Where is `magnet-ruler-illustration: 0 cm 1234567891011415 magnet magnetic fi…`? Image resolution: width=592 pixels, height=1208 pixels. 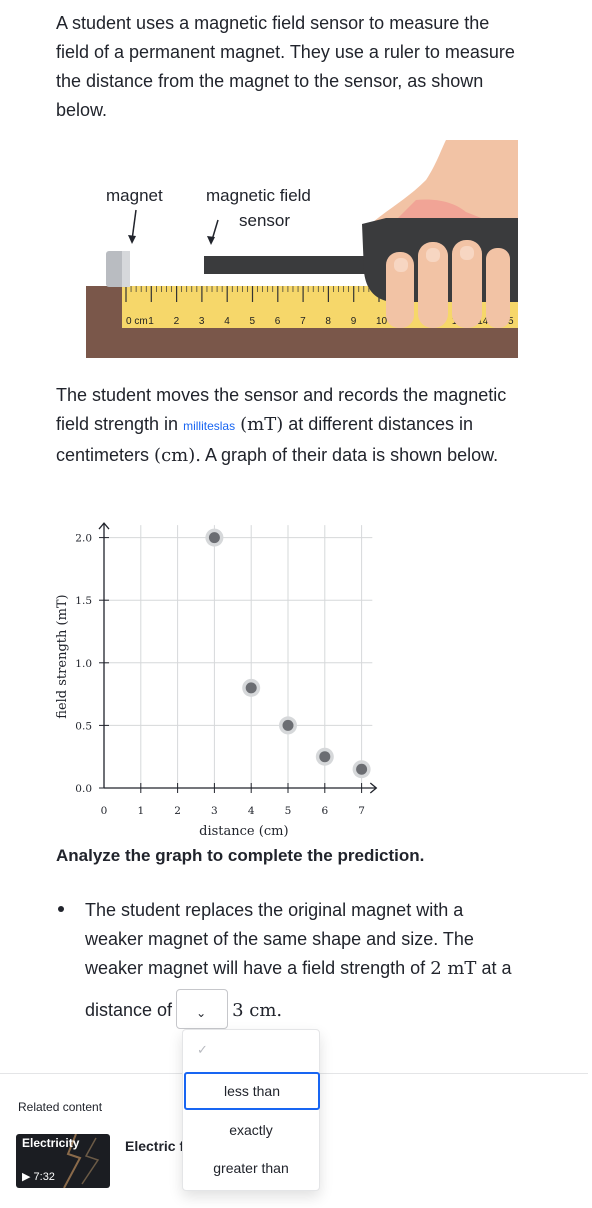 magnet-ruler-illustration: 0 cm 1234567891011415 magnet magnetic fi… is located at coordinates (302, 249).